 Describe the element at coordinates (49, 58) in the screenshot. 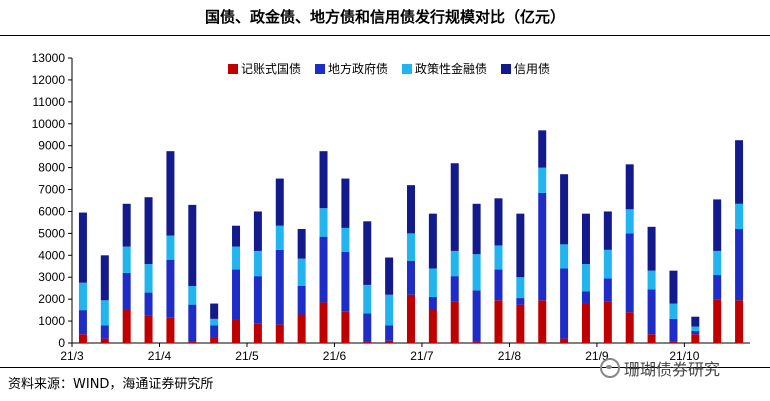

I see `y-tick-label: 13000` at that location.